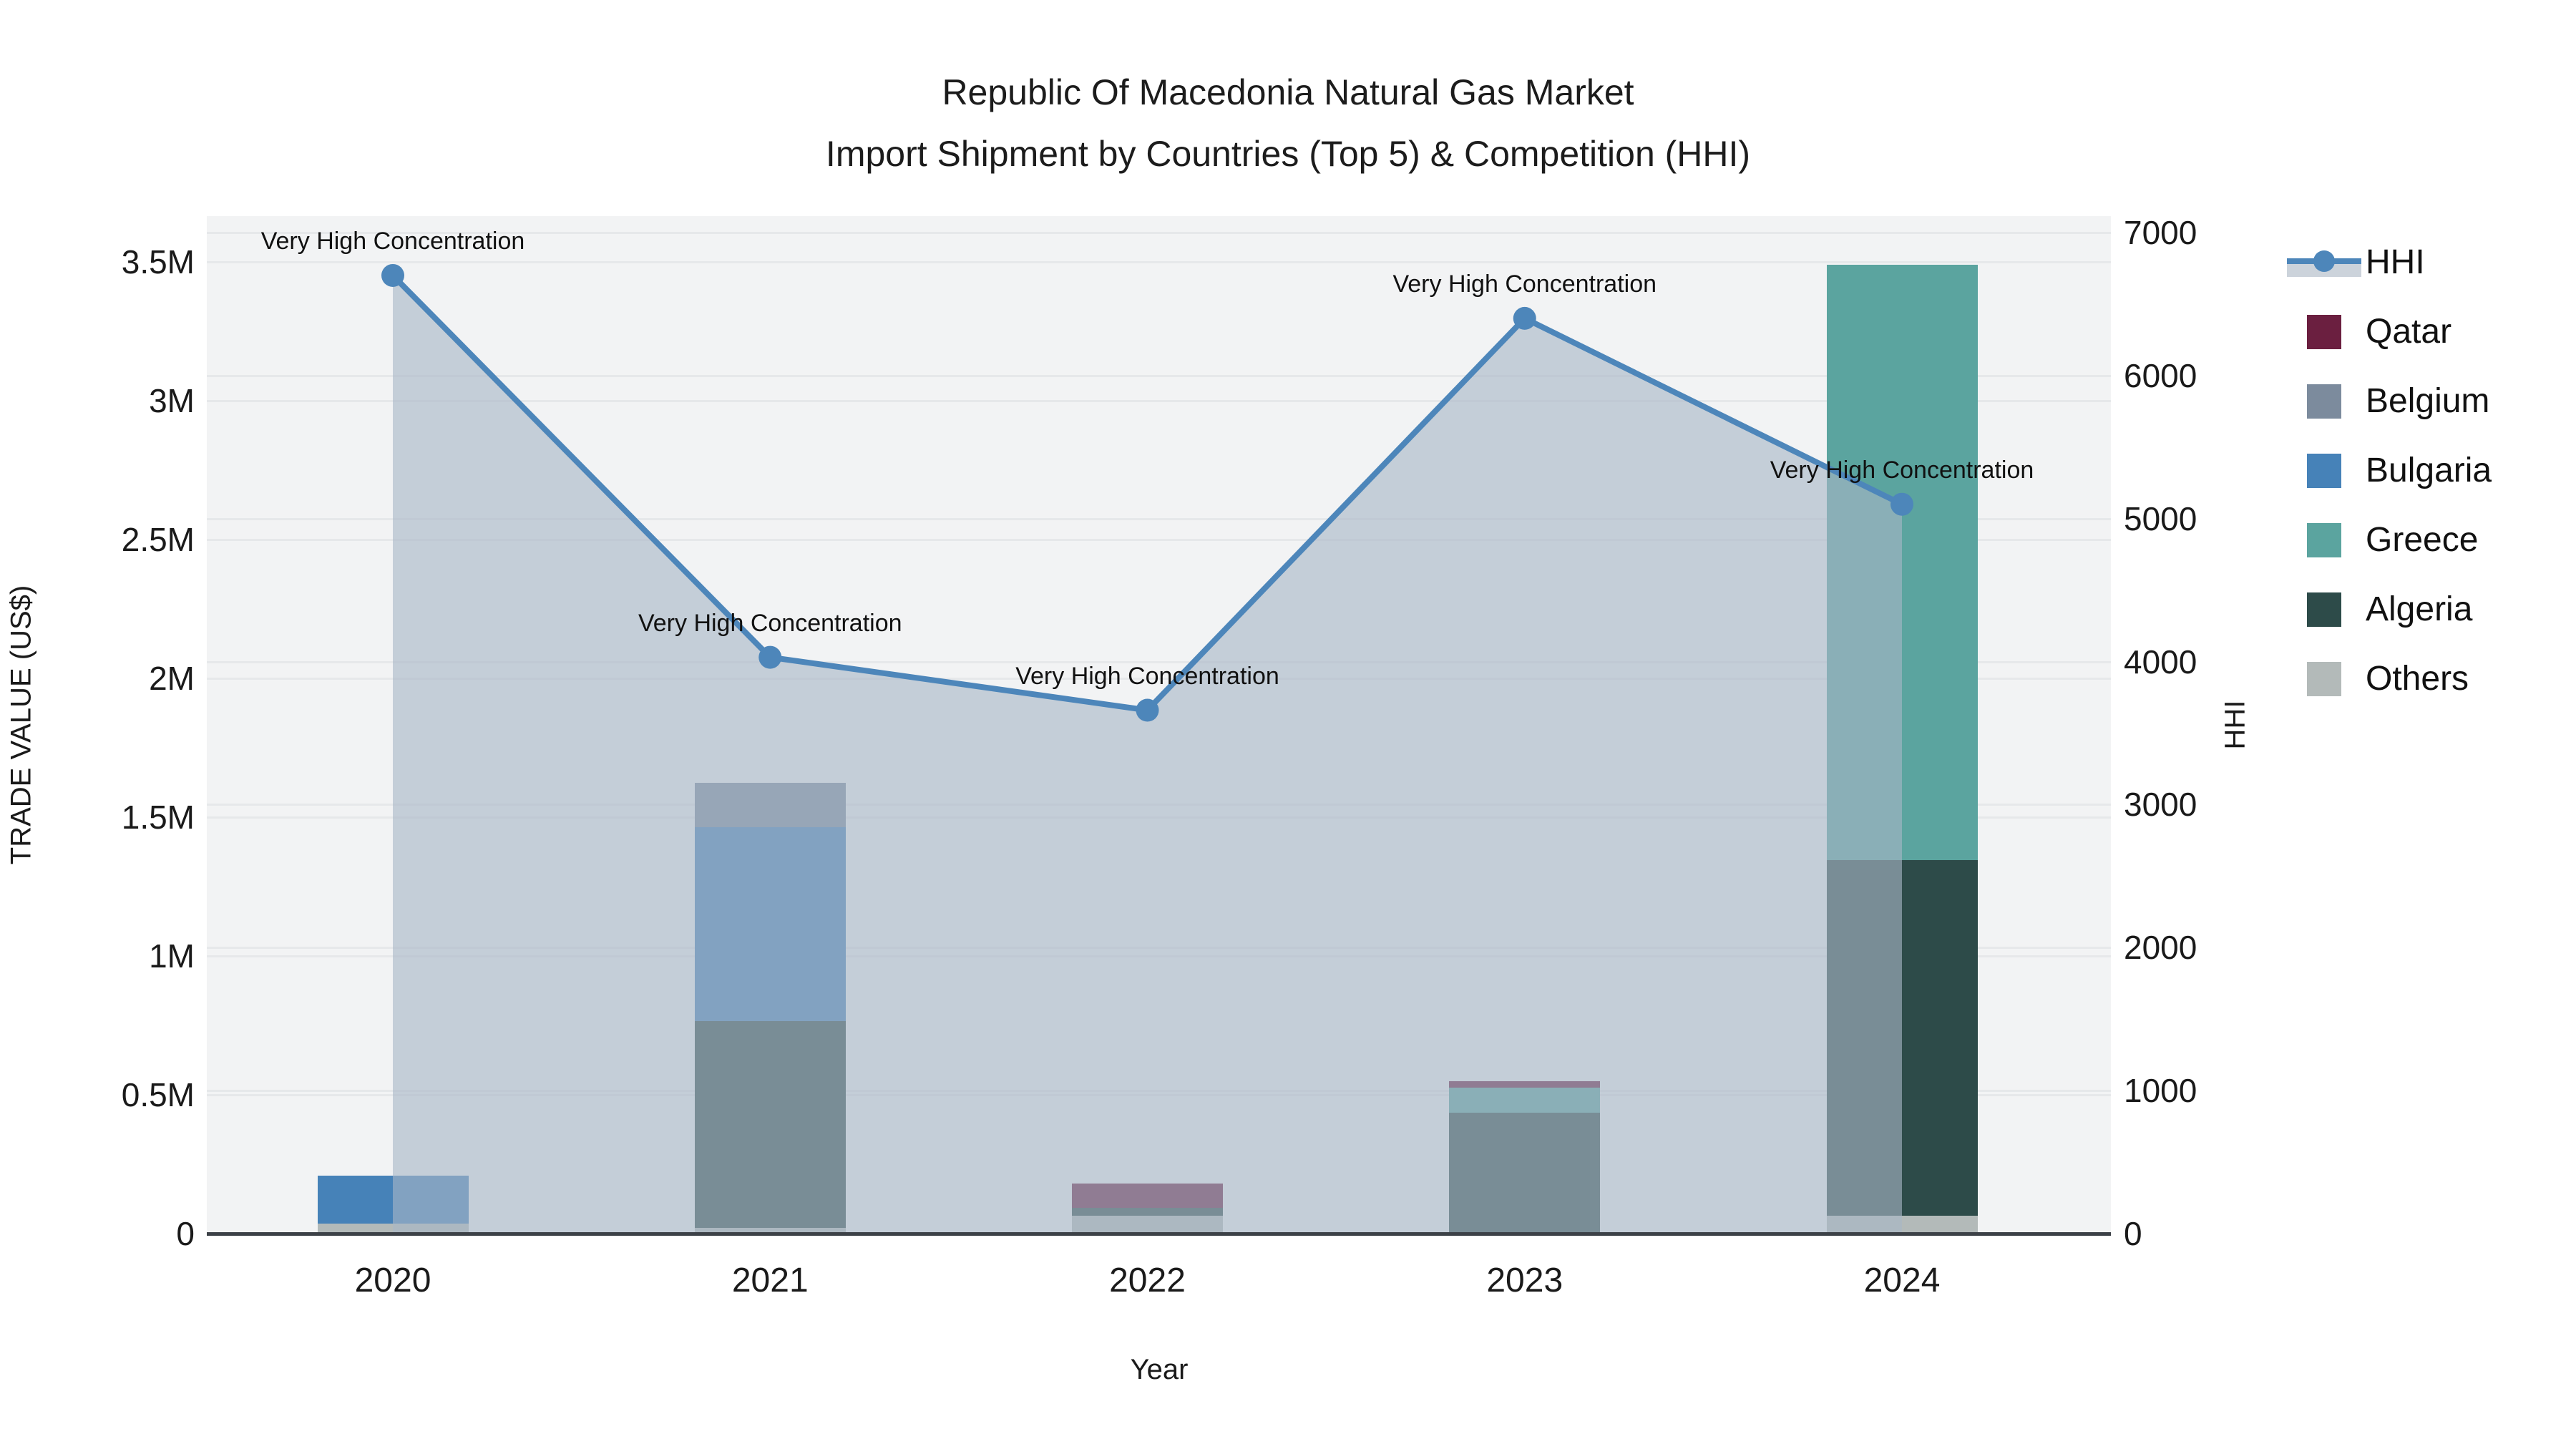 Image resolution: width=2576 pixels, height=1449 pixels. What do you see at coordinates (172, 678) in the screenshot?
I see `left-axis-tick-2M: 2M` at bounding box center [172, 678].